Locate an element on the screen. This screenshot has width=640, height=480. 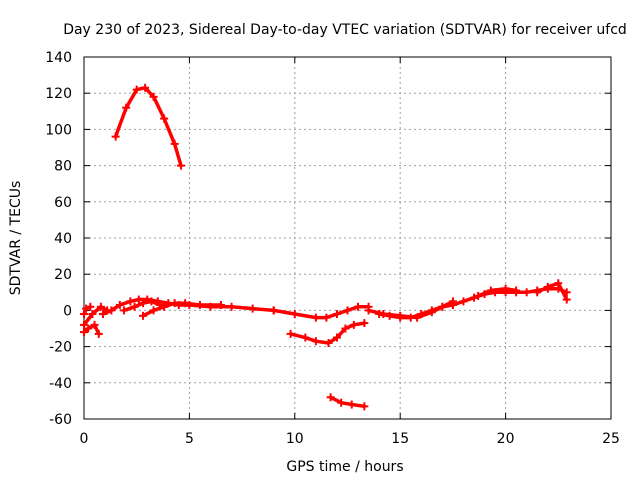
y-tick-label: 60 is located at coordinates (63, 203).